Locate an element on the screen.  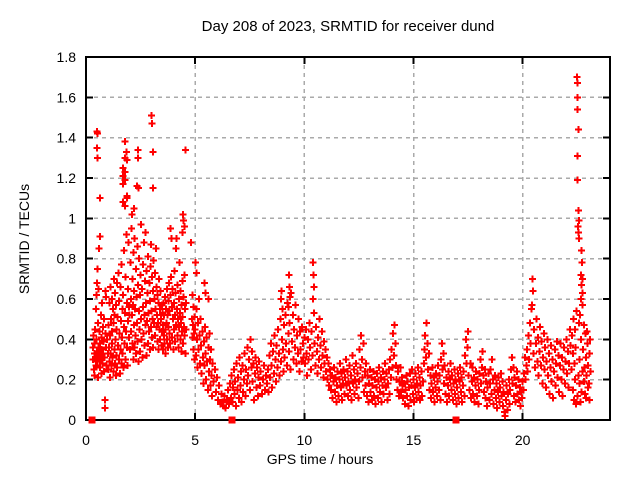
y-tick-label: 0 is located at coordinates (72, 420).